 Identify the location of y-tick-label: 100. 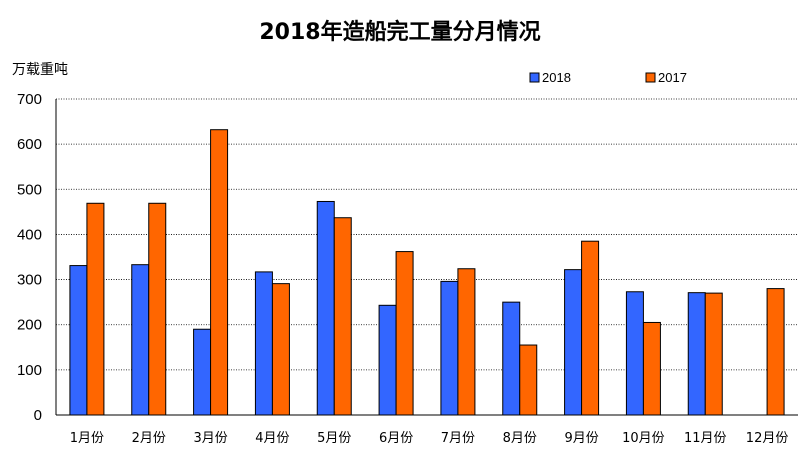
(29, 370).